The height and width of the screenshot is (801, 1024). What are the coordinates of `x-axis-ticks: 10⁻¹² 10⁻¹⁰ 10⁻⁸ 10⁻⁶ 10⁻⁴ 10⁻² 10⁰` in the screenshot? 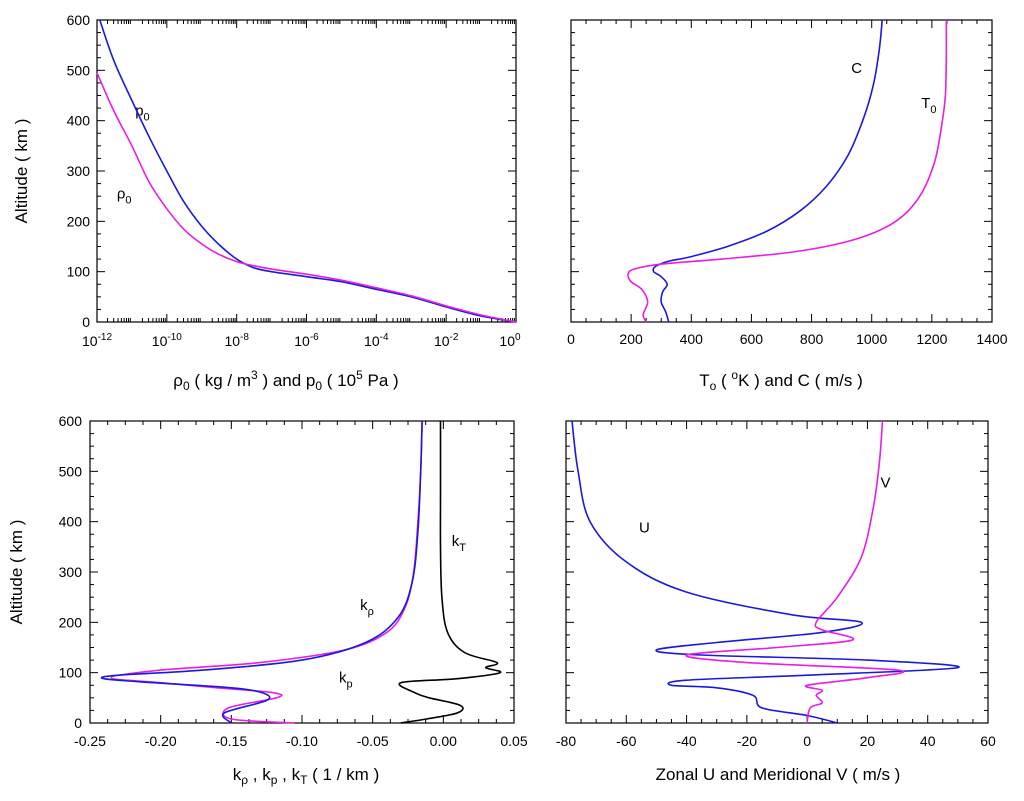 It's located at (301, 340).